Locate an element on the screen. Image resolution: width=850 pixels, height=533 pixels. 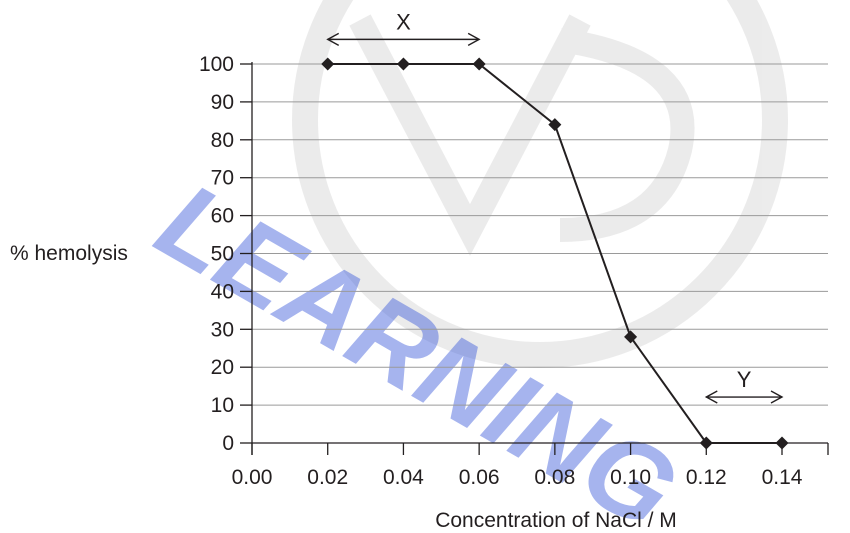
x-tick-label: 0.14 is located at coordinates (782, 477).